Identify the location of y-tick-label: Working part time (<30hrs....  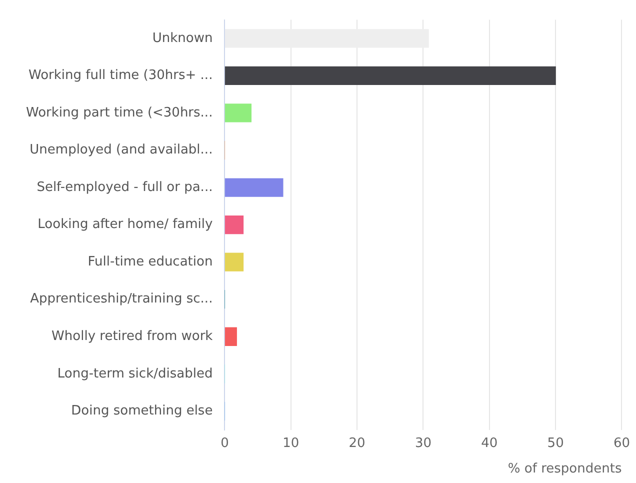
(119, 112).